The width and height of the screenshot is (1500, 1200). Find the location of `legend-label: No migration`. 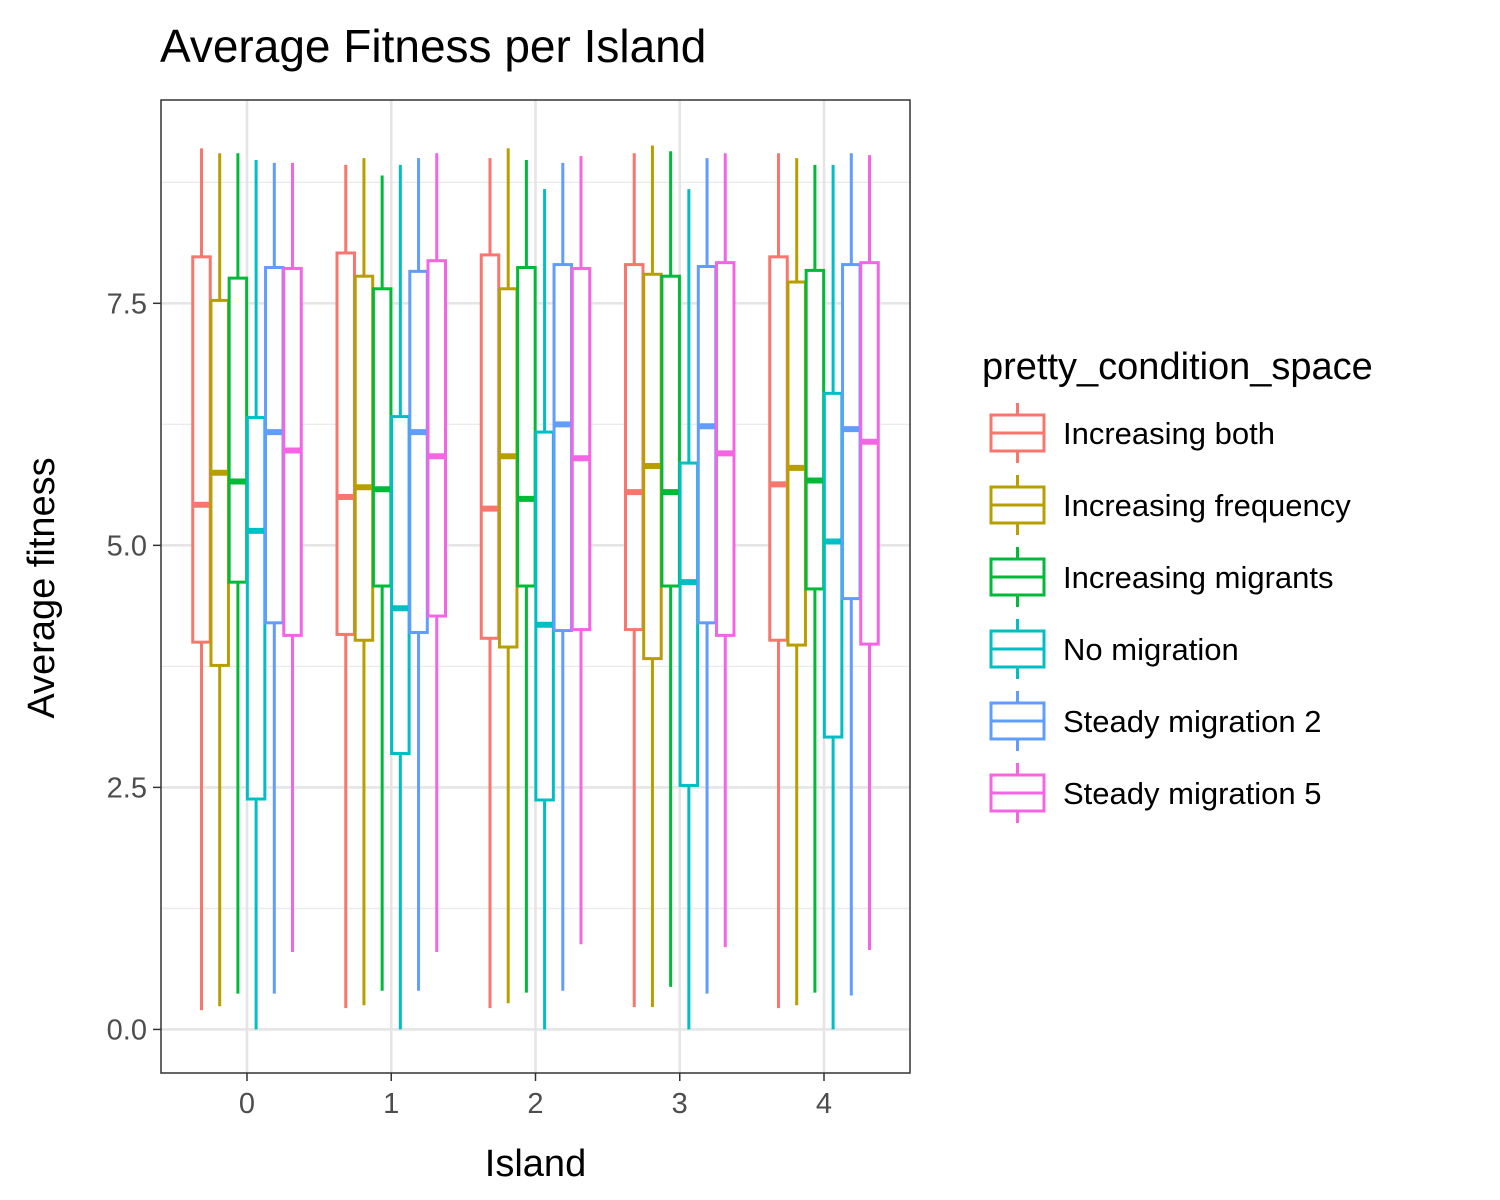

legend-label: No migration is located at coordinates (1151, 649).